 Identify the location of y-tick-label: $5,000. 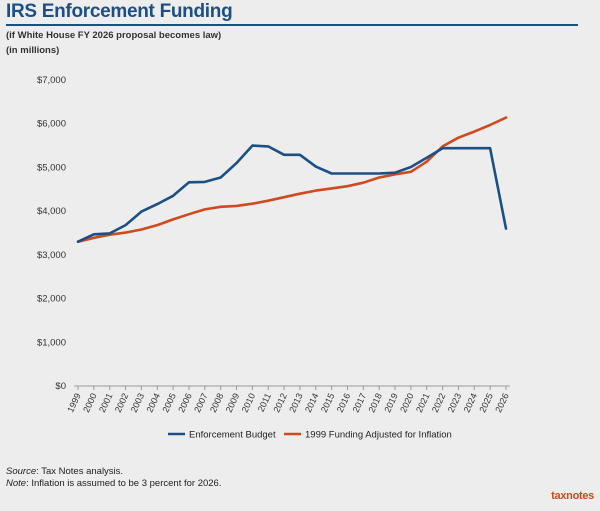
(51, 167).